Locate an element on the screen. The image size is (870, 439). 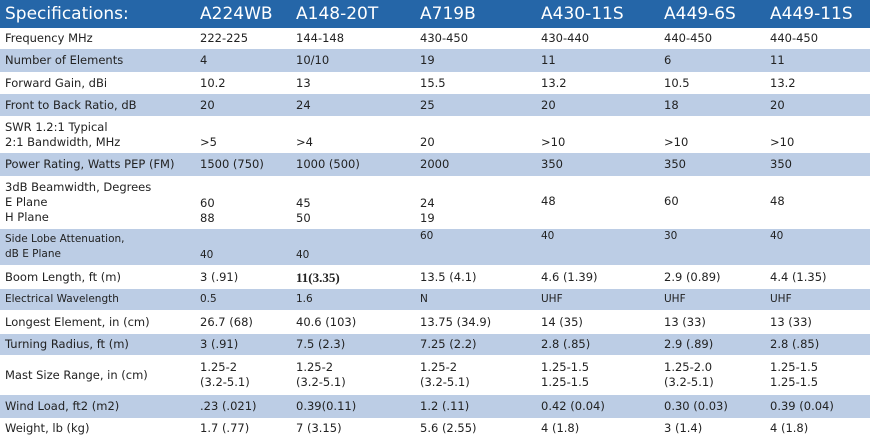
row-label: SWR 1.2:1 Typical 2:1 Bandwidth, MHz is located at coordinates (97, 134).